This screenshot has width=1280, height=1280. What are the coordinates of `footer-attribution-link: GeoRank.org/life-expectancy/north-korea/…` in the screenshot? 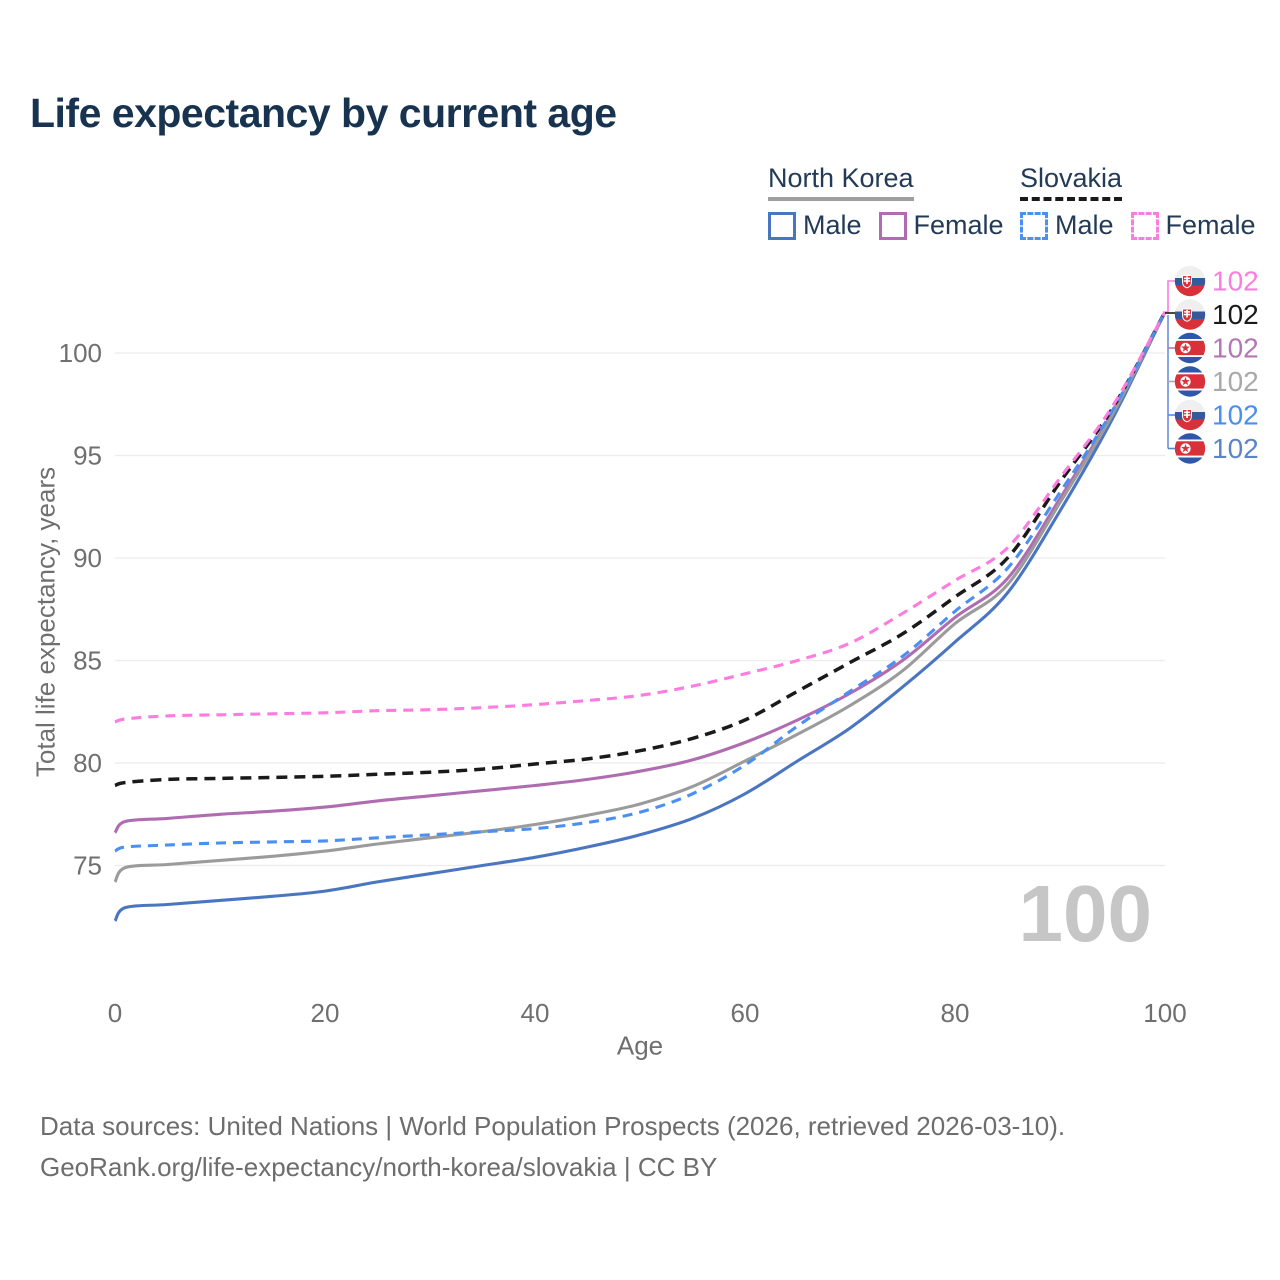 It's located at (379, 1167).